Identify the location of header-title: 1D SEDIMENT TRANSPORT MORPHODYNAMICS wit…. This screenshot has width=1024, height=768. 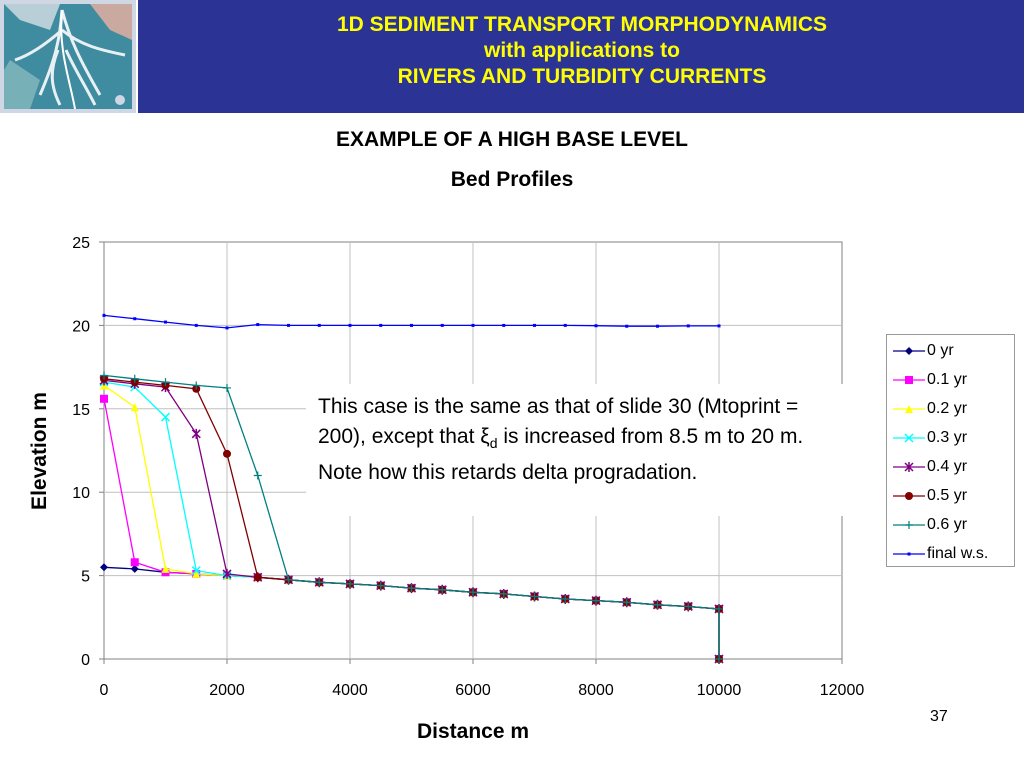
(582, 51).